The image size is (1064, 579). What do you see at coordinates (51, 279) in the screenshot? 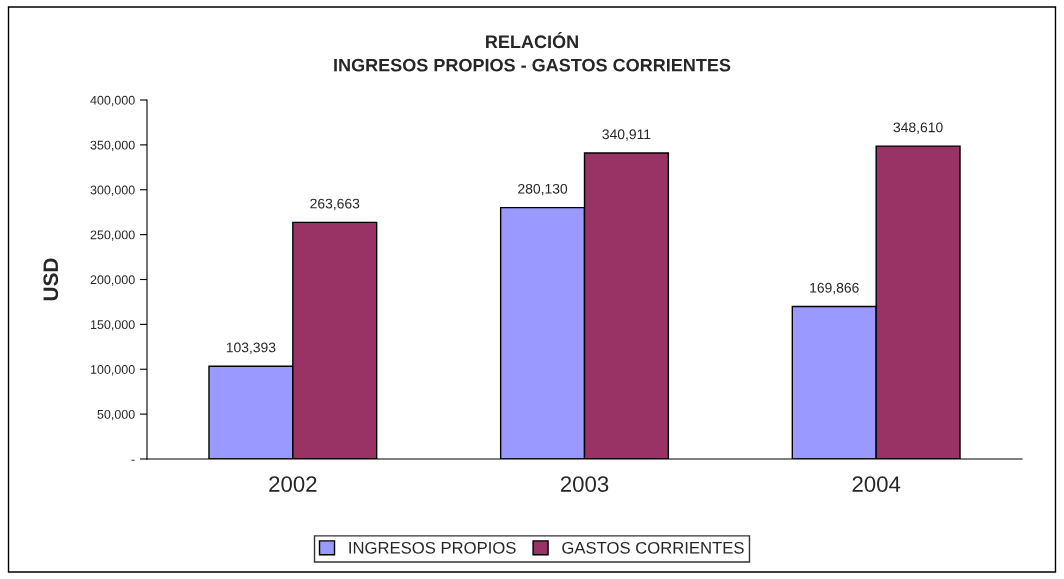
I see `y-axis-title: USD` at bounding box center [51, 279].